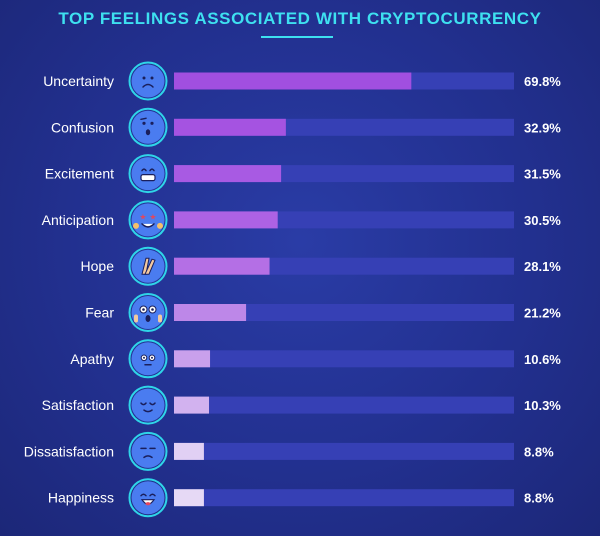  Describe the element at coordinates (297, 37) in the screenshot. I see `title-underline` at that location.